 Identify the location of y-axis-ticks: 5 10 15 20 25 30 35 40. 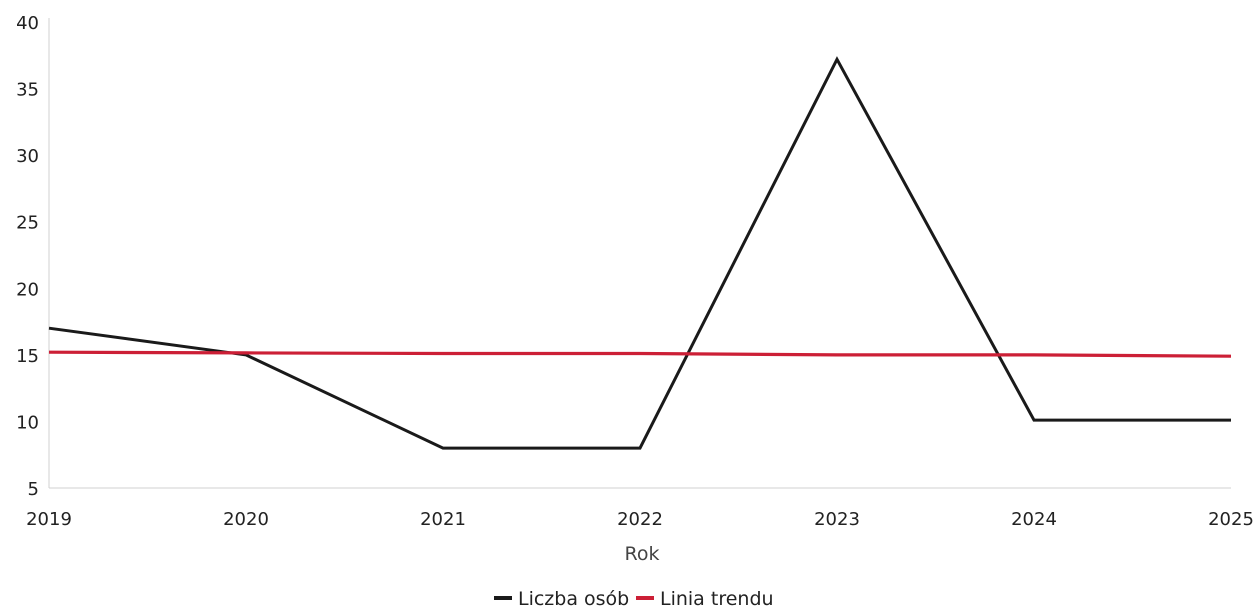
(27, 256).